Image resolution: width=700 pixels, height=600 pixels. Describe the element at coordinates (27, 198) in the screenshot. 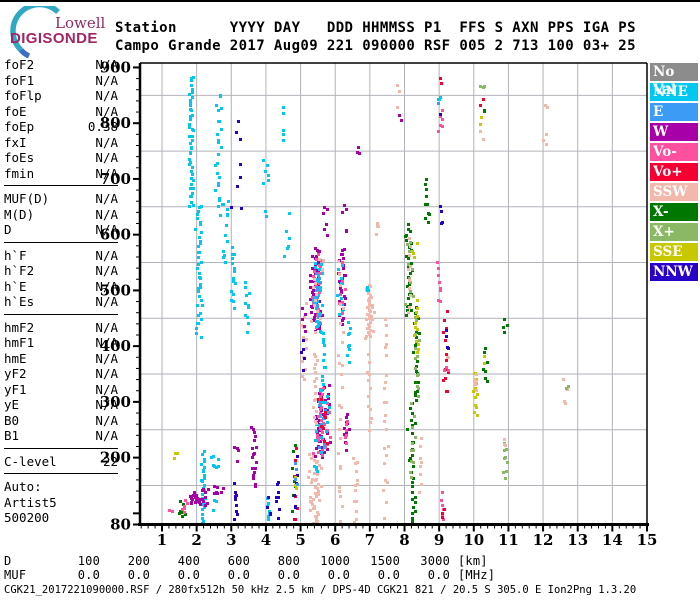

I see `param-label: MUF(D)` at that location.